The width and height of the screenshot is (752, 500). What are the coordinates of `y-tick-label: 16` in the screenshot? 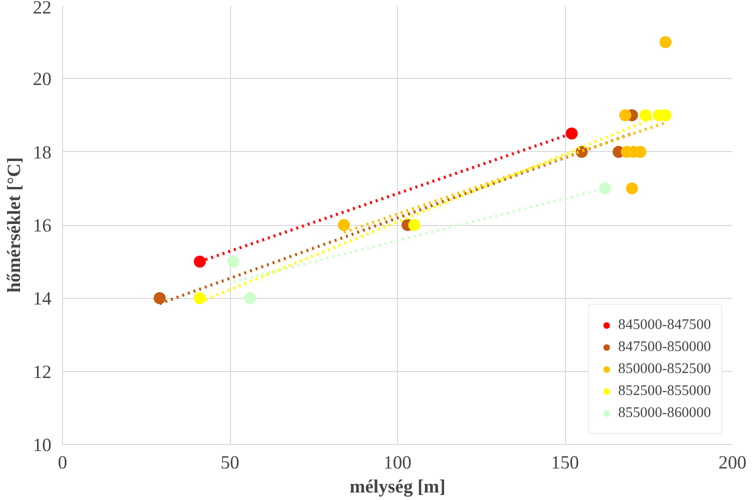 It's located at (42, 226).